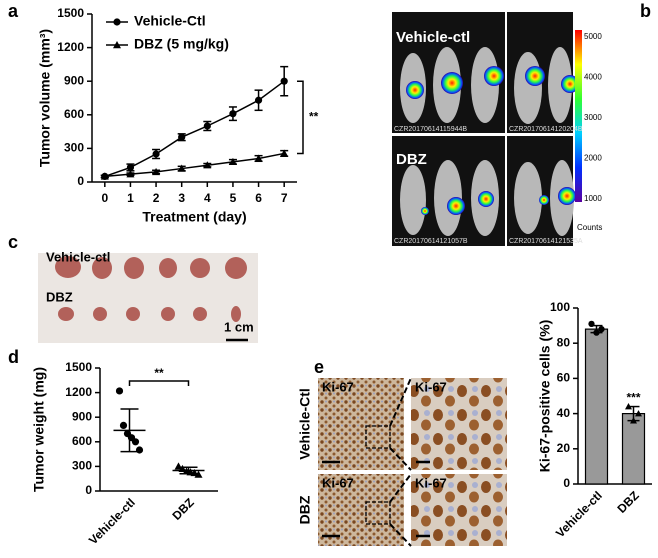 This screenshot has height=558, width=658. I want to click on photo-panel, so click(148, 298).